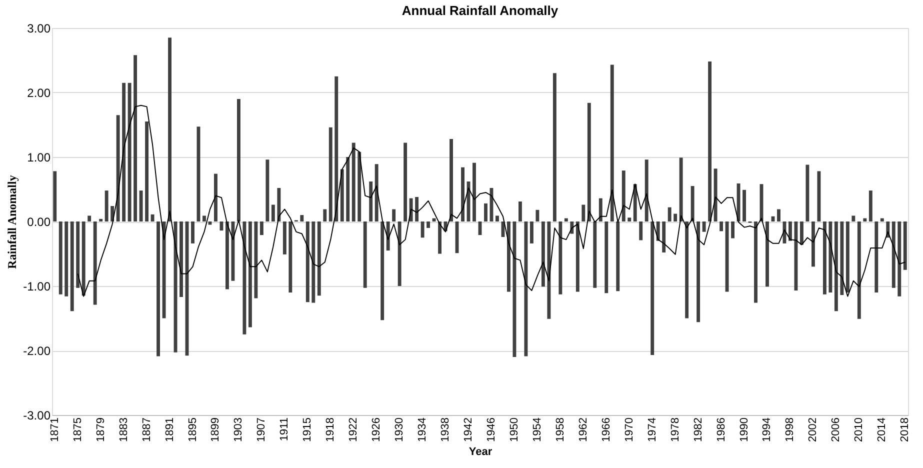  I want to click on x-tick-label: 1966, so click(606, 430).